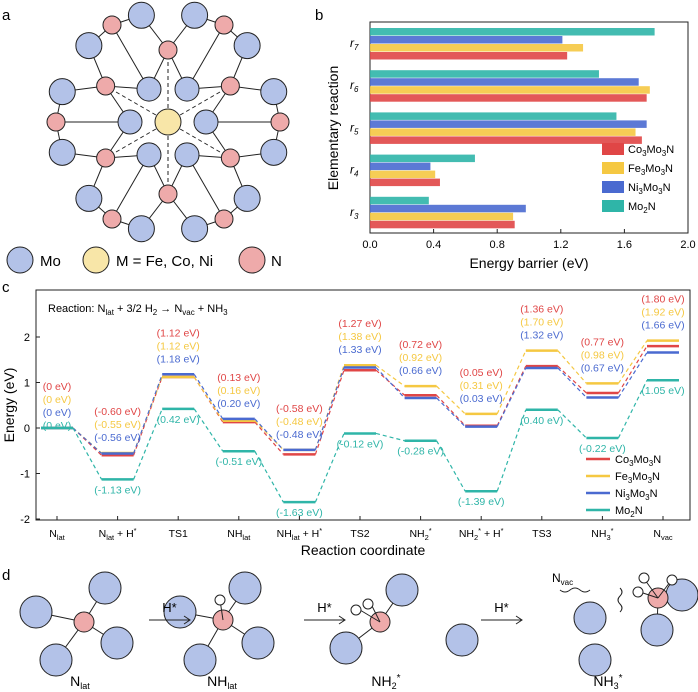  What do you see at coordinates (385, 682) in the screenshot?
I see `step-label-2: NH2*` at bounding box center [385, 682].